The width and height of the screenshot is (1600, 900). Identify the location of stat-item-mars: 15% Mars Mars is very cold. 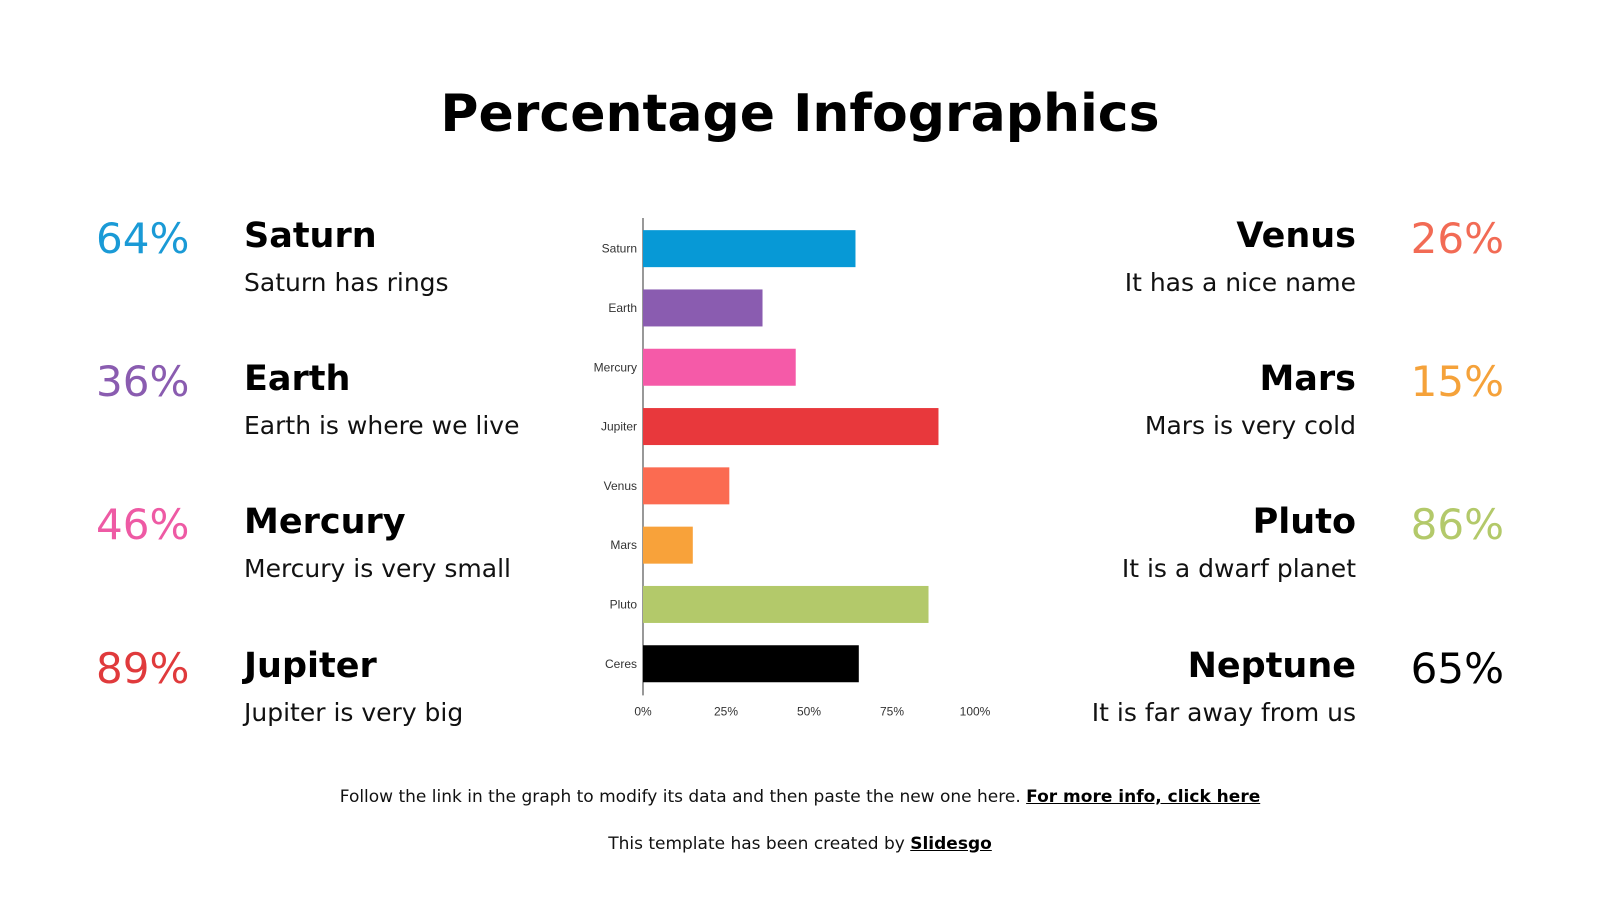
(1244, 412).